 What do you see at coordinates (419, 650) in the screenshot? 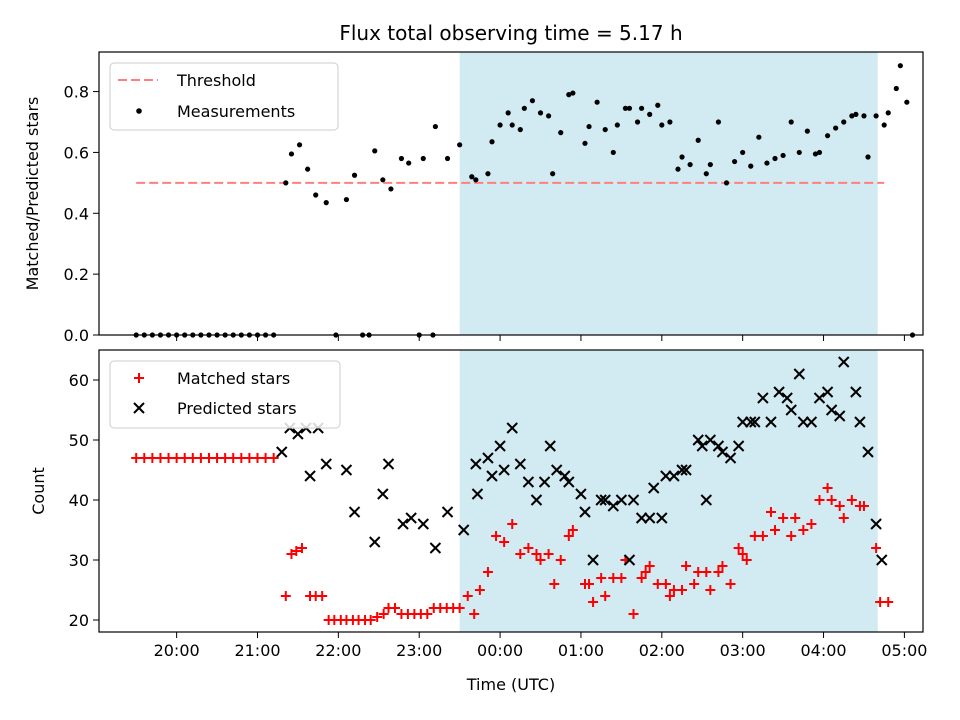
I see `x-tick-label: 23:00` at bounding box center [419, 650].